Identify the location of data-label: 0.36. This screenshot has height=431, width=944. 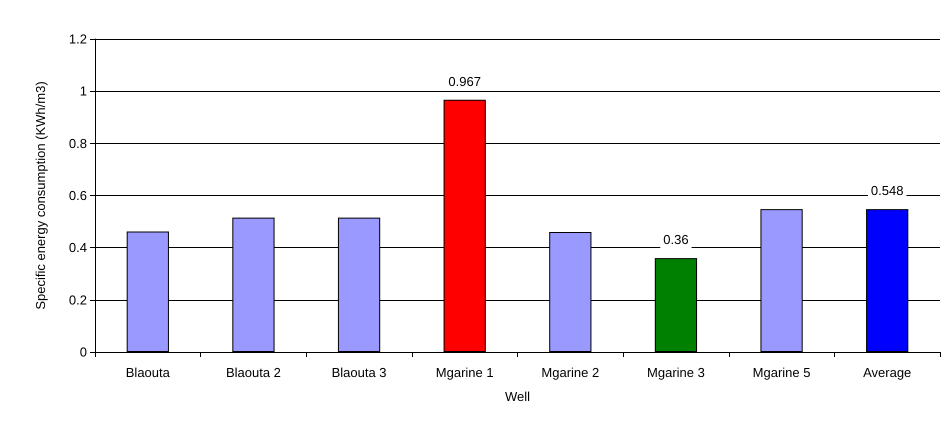
(676, 240).